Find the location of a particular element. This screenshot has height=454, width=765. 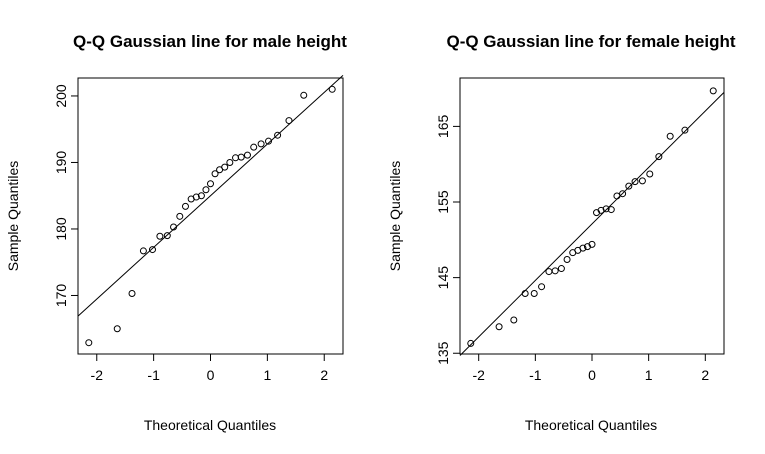

y-tick-label: 165 is located at coordinates (443, 127).